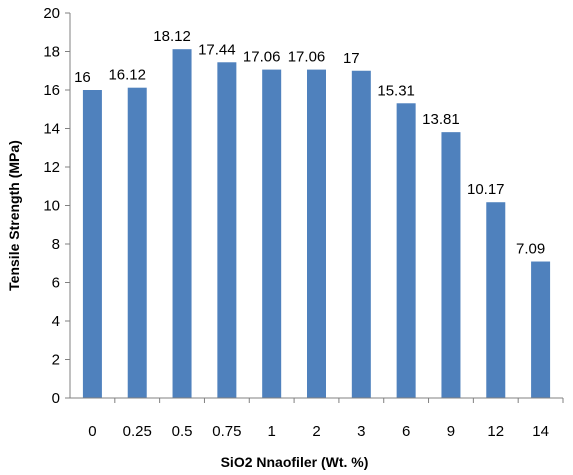  Describe the element at coordinates (51, 167) in the screenshot. I see `y-tick-label: 12` at that location.